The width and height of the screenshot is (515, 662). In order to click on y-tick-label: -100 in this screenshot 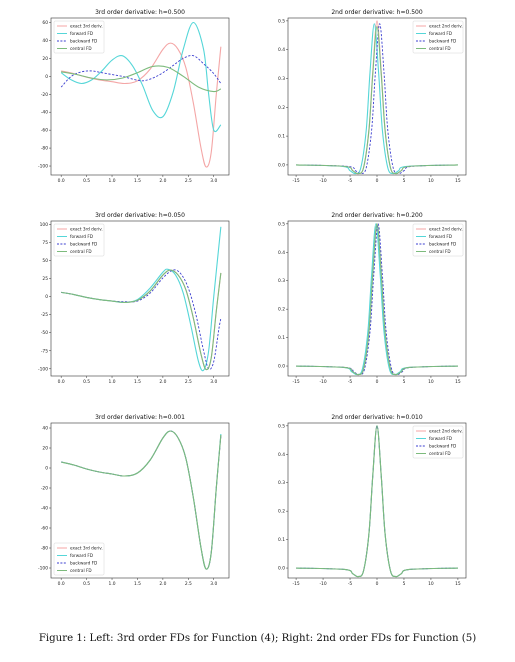, I will do `click(43, 167)`.